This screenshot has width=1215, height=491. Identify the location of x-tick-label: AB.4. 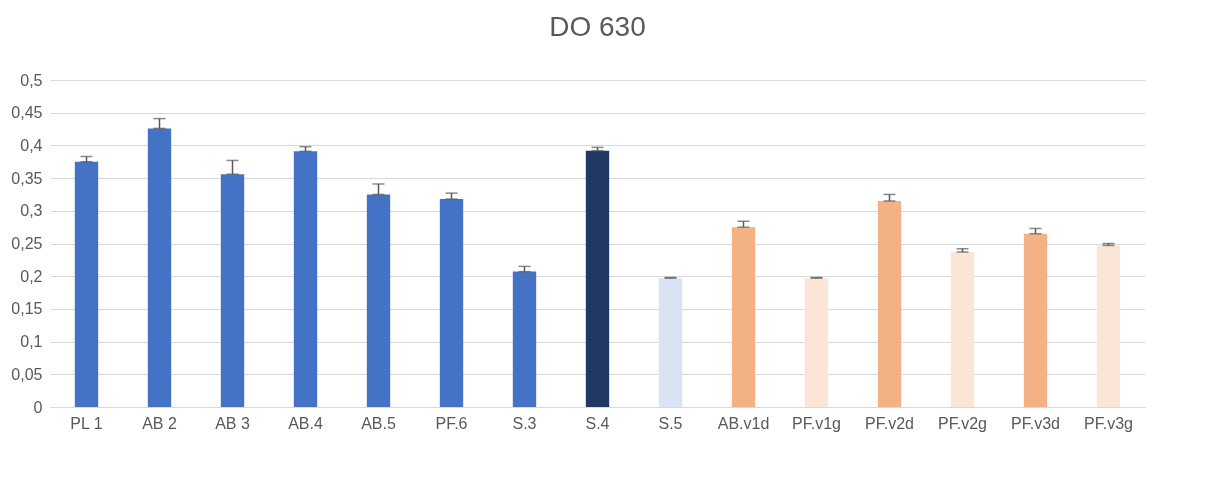
(305, 423).